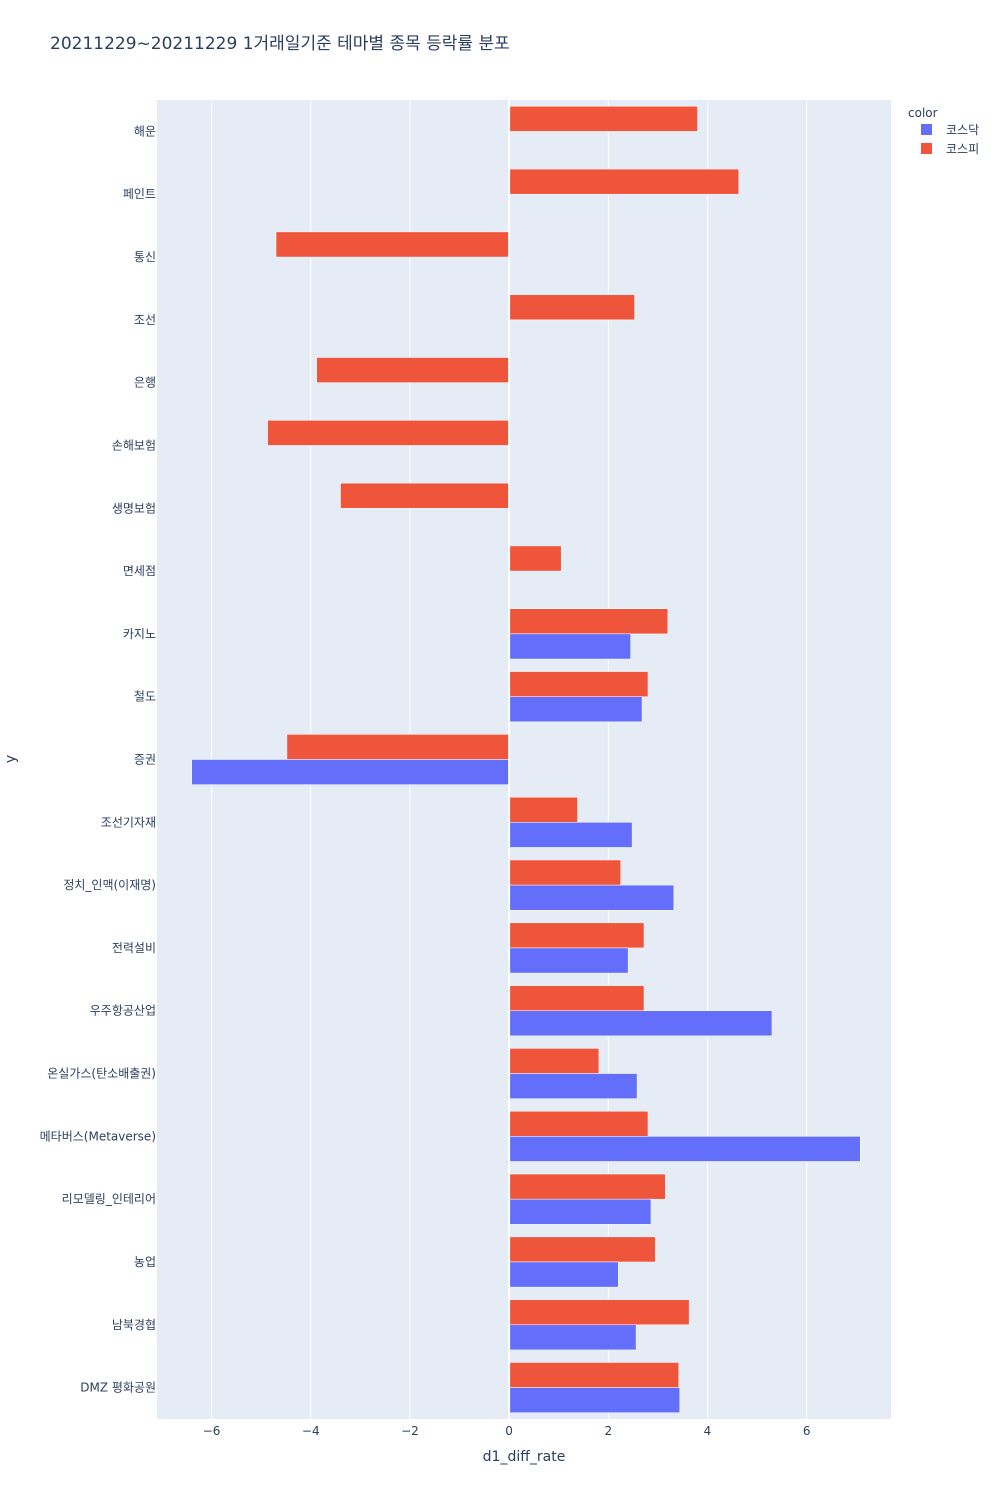  I want to click on y-tick-label: DMZ 평화공원, so click(118, 1388).